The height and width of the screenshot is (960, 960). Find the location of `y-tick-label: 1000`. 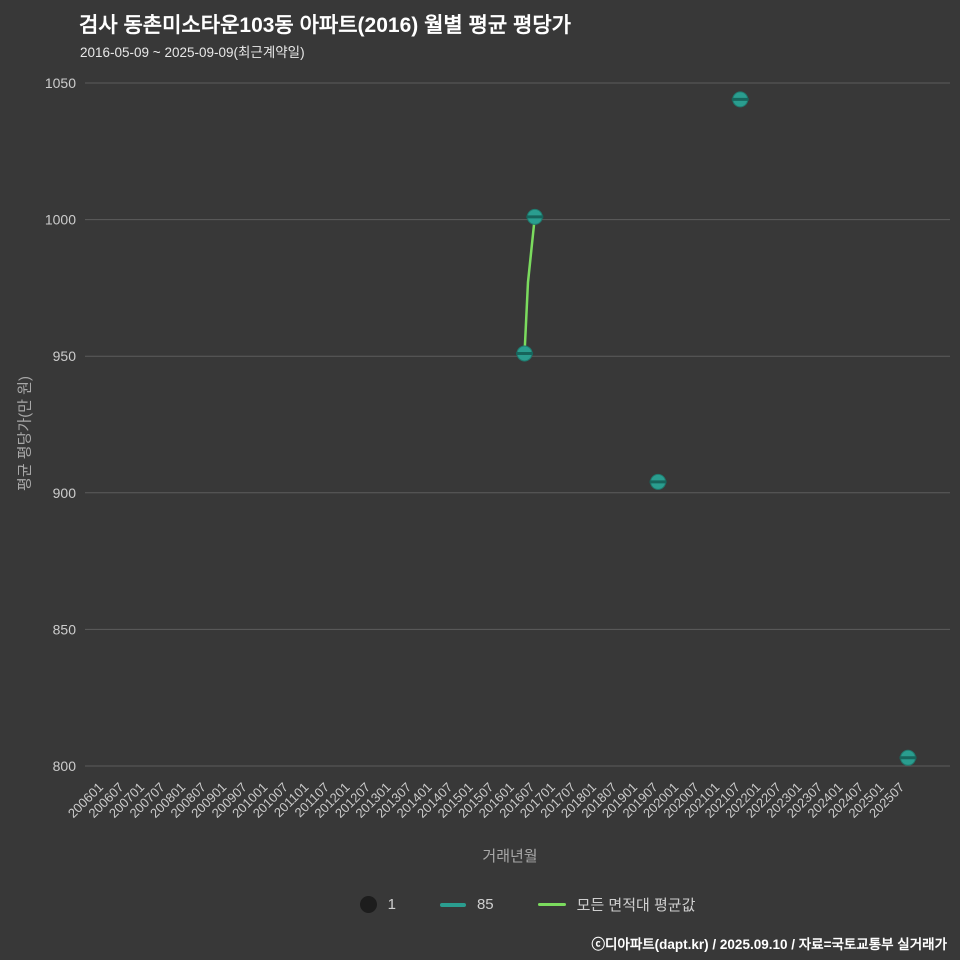

y-tick-label: 1000 is located at coordinates (60, 220).